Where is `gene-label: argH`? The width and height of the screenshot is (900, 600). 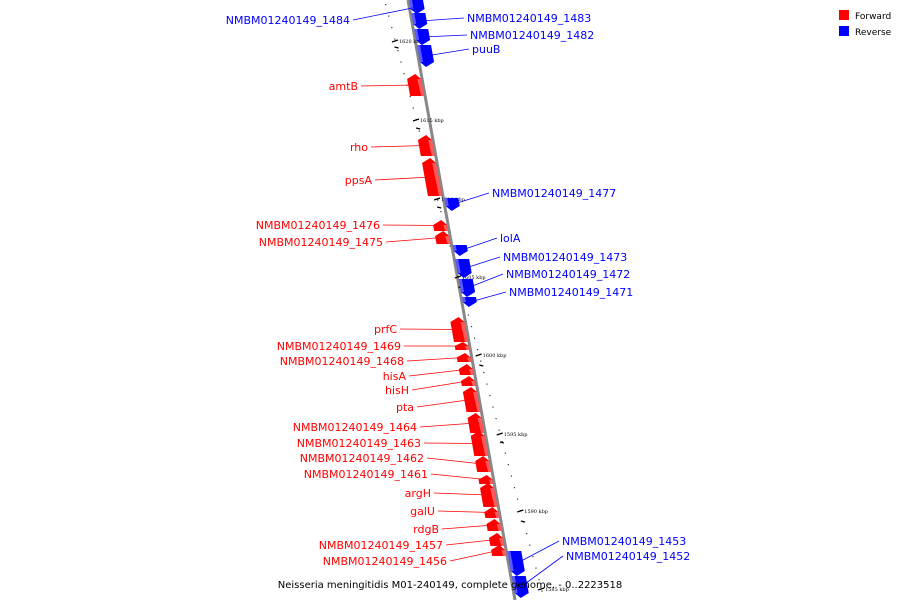
gene-label: argH is located at coordinates (418, 493).